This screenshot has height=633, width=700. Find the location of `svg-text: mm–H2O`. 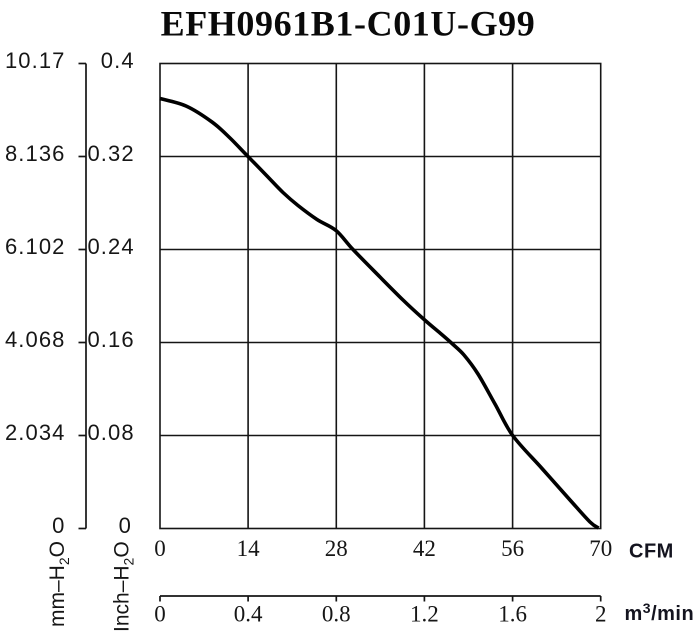

svg-text: mm–H2O is located at coordinates (59, 584).